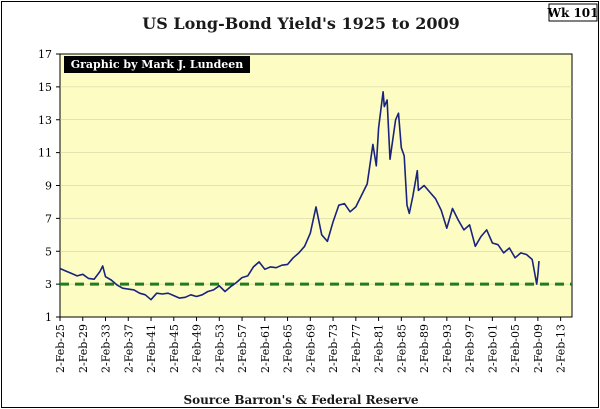  Describe the element at coordinates (310, 348) in the screenshot. I see `x-tick-label: 2-Feb-69` at that location.